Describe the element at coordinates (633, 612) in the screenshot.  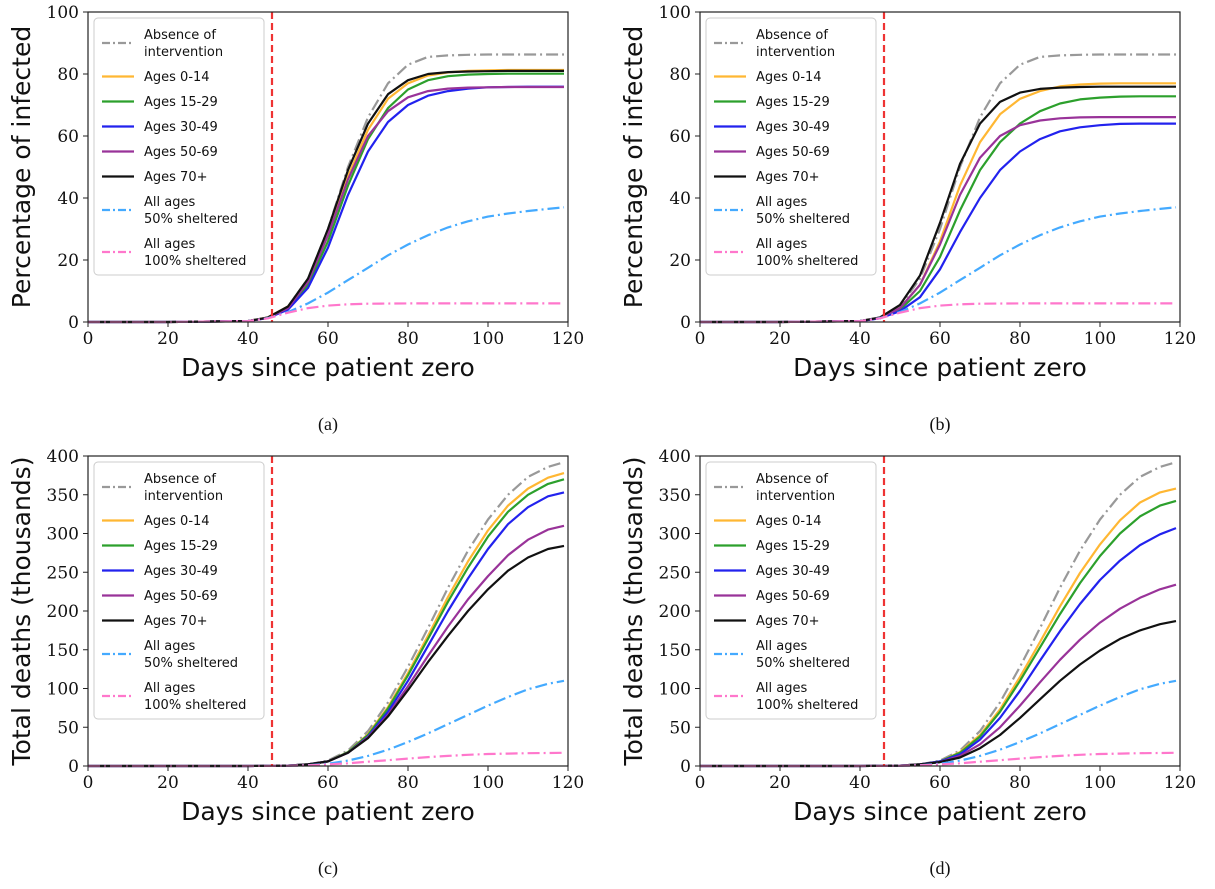
I see `y-axis-label: Total deaths (thousands)` at that location.